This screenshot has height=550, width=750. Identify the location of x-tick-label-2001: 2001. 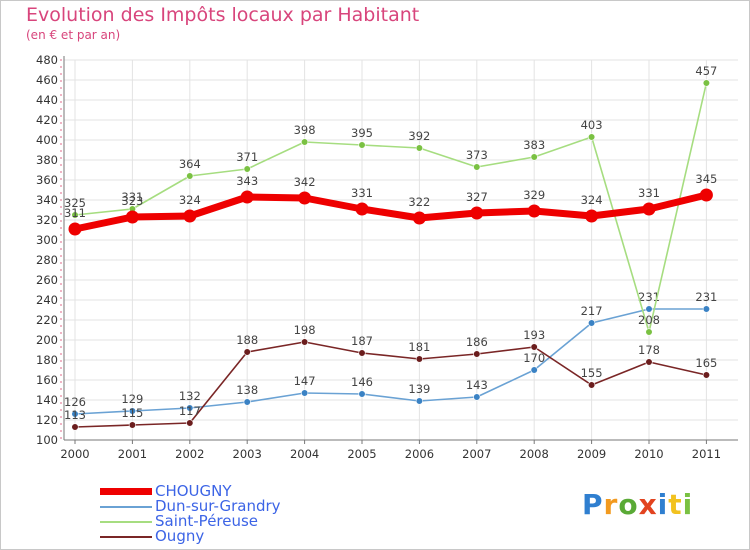
(132, 454).